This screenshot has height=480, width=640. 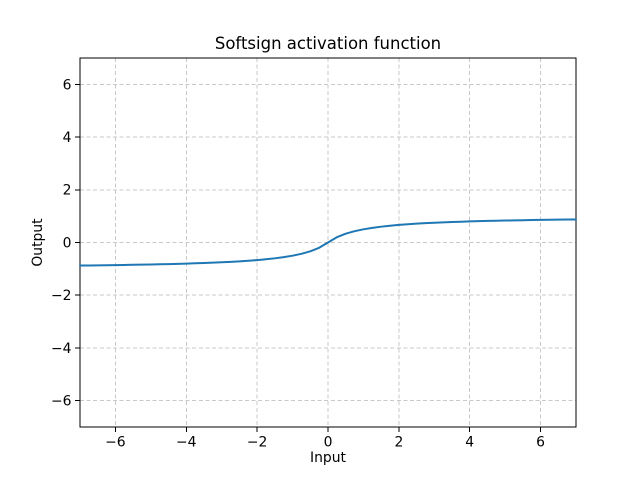 I want to click on x-tick-label: 0, so click(x=328, y=443).